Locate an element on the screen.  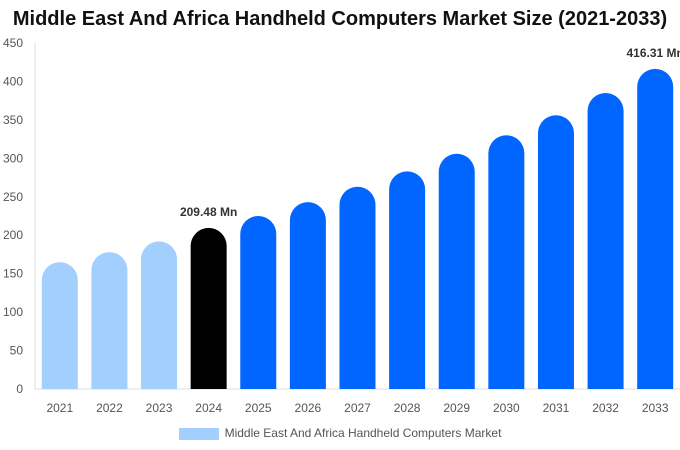
bar-2032 is located at coordinates (605, 240).